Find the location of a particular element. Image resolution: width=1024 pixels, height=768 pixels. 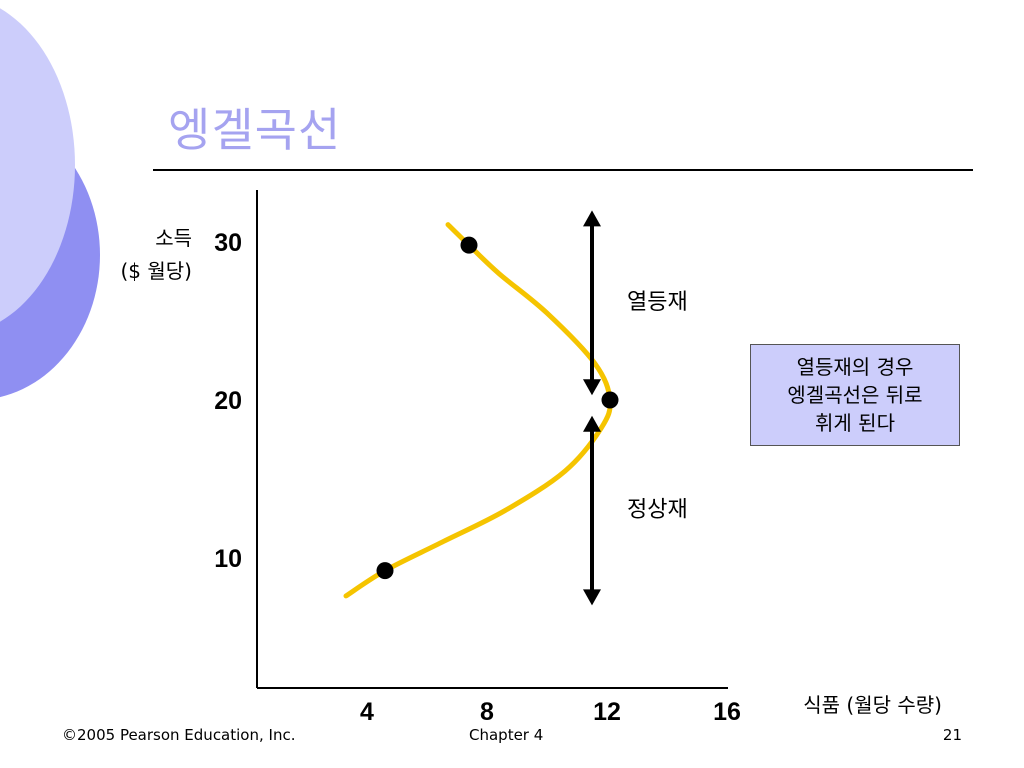

y-axis-title-line-1: 소득 is located at coordinates (173, 238).